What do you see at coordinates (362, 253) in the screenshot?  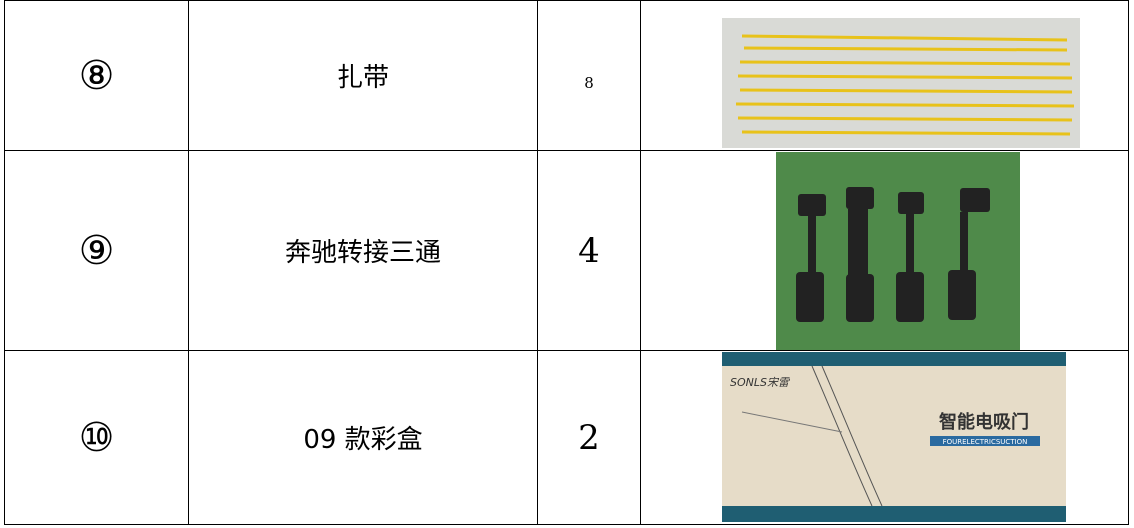 I see `item-name: 奔驰转接三通` at bounding box center [362, 253].